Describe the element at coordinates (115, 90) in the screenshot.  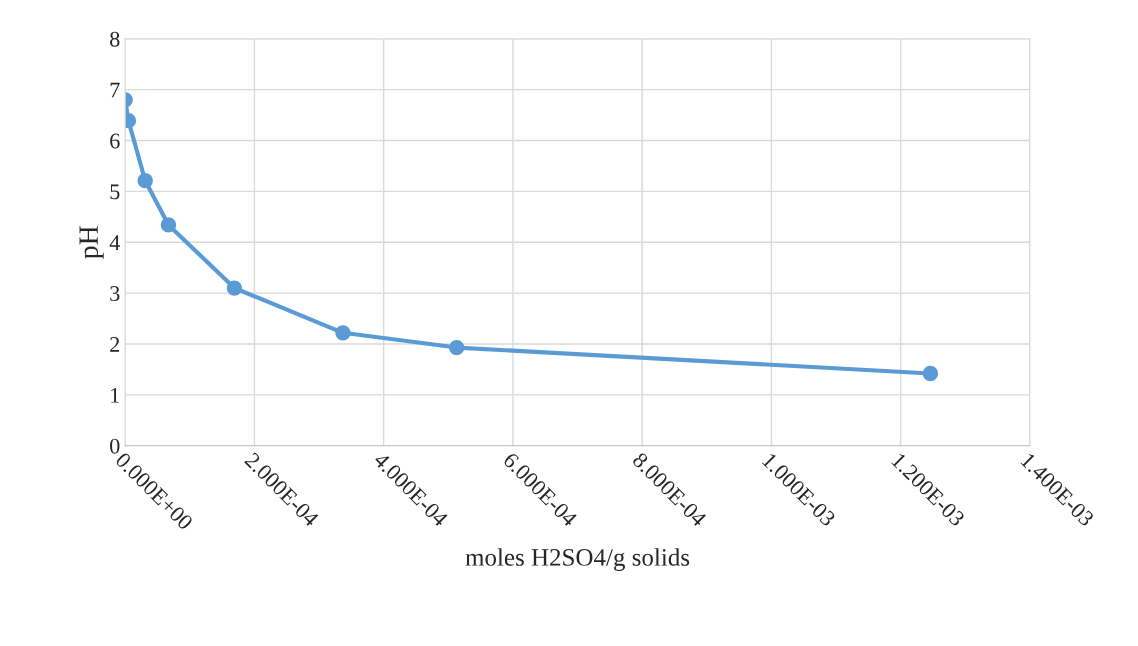
I see `y-tick-label: 7` at that location.